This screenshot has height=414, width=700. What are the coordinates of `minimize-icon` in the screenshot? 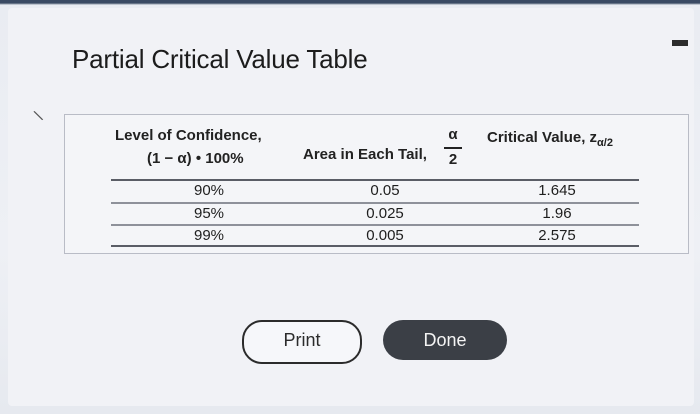 It's located at (680, 43).